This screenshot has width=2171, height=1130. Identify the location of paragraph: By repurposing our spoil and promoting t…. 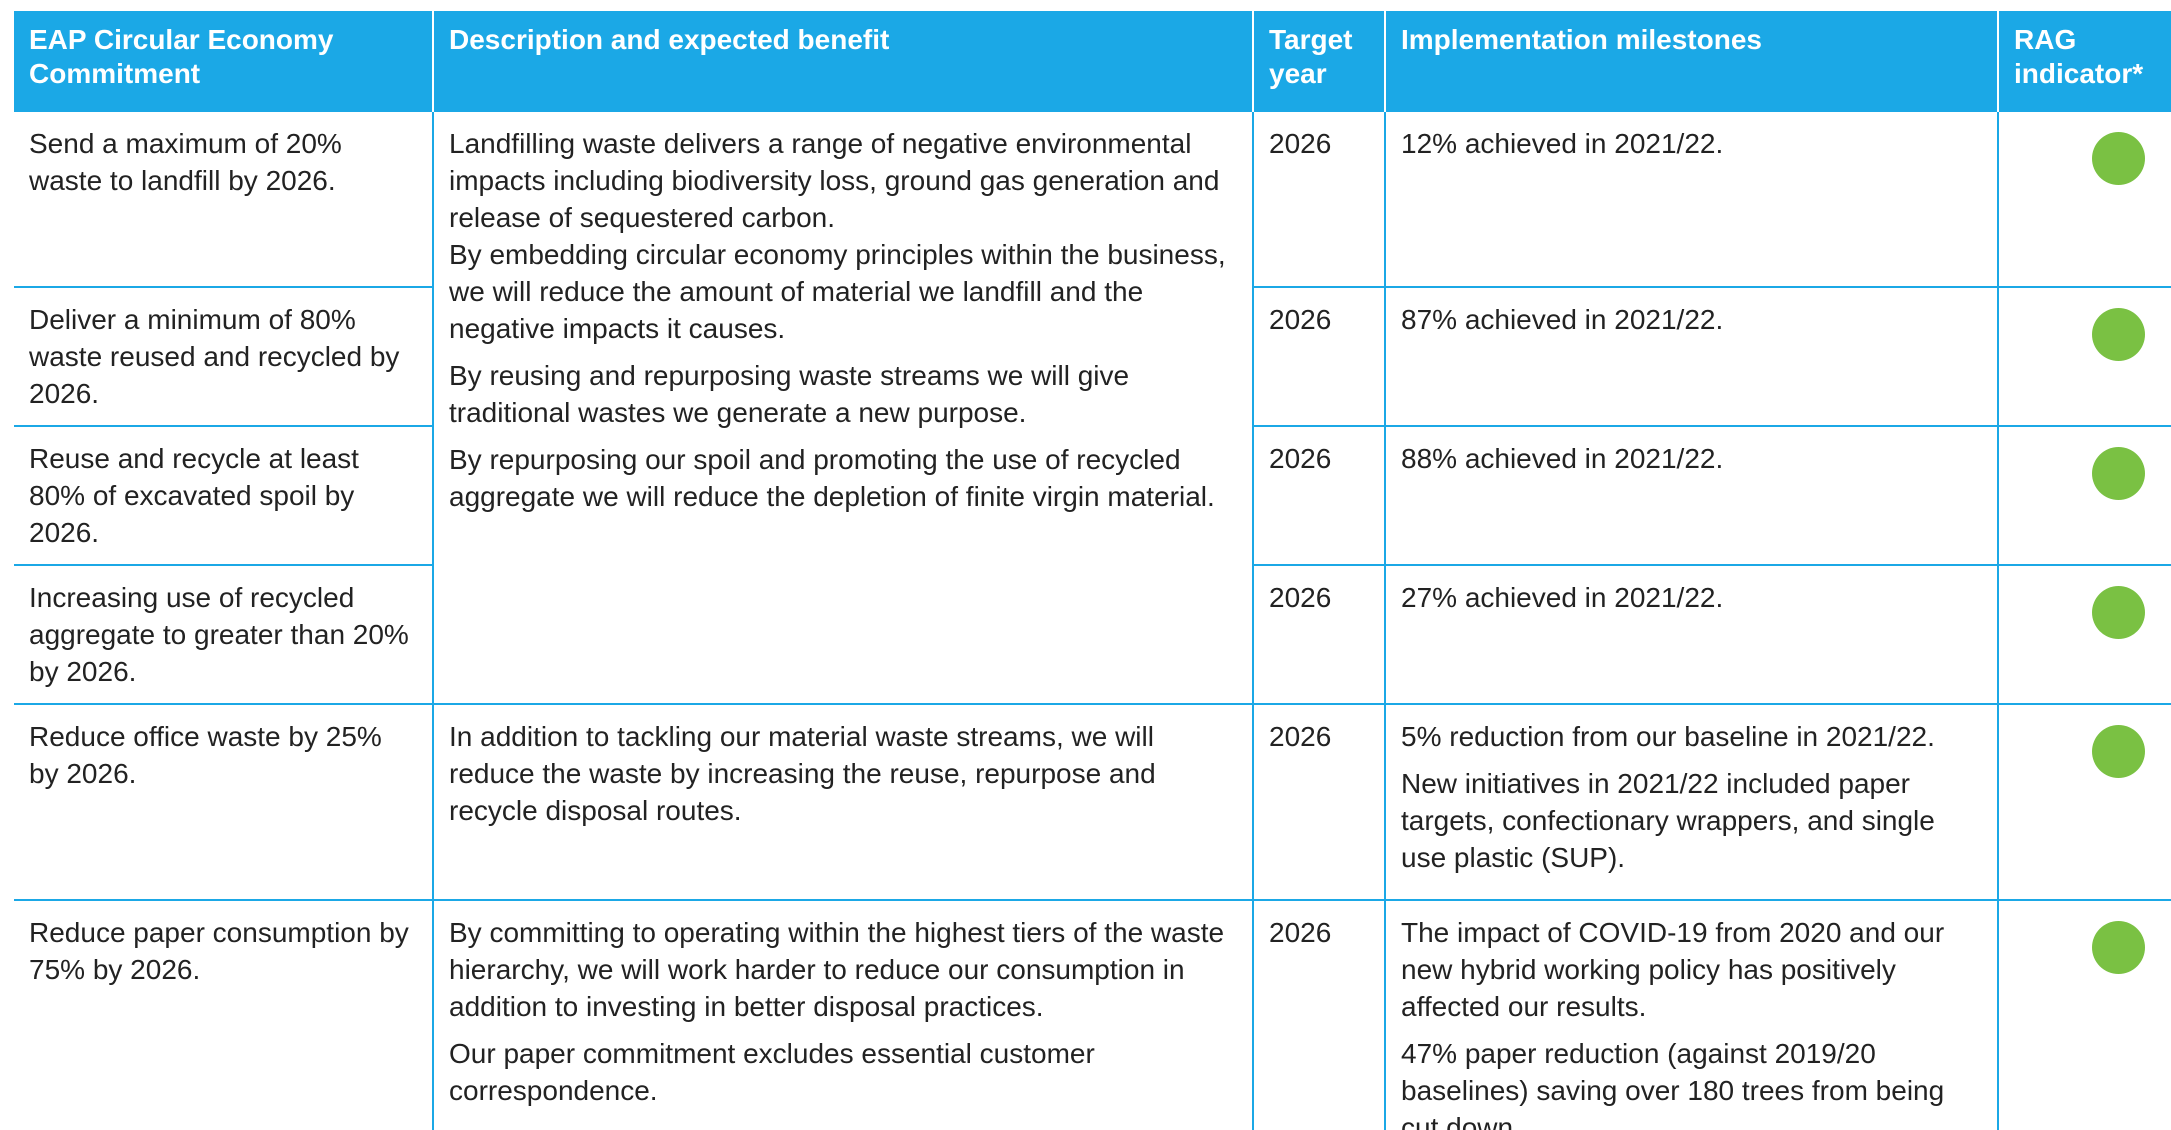
(832, 478).